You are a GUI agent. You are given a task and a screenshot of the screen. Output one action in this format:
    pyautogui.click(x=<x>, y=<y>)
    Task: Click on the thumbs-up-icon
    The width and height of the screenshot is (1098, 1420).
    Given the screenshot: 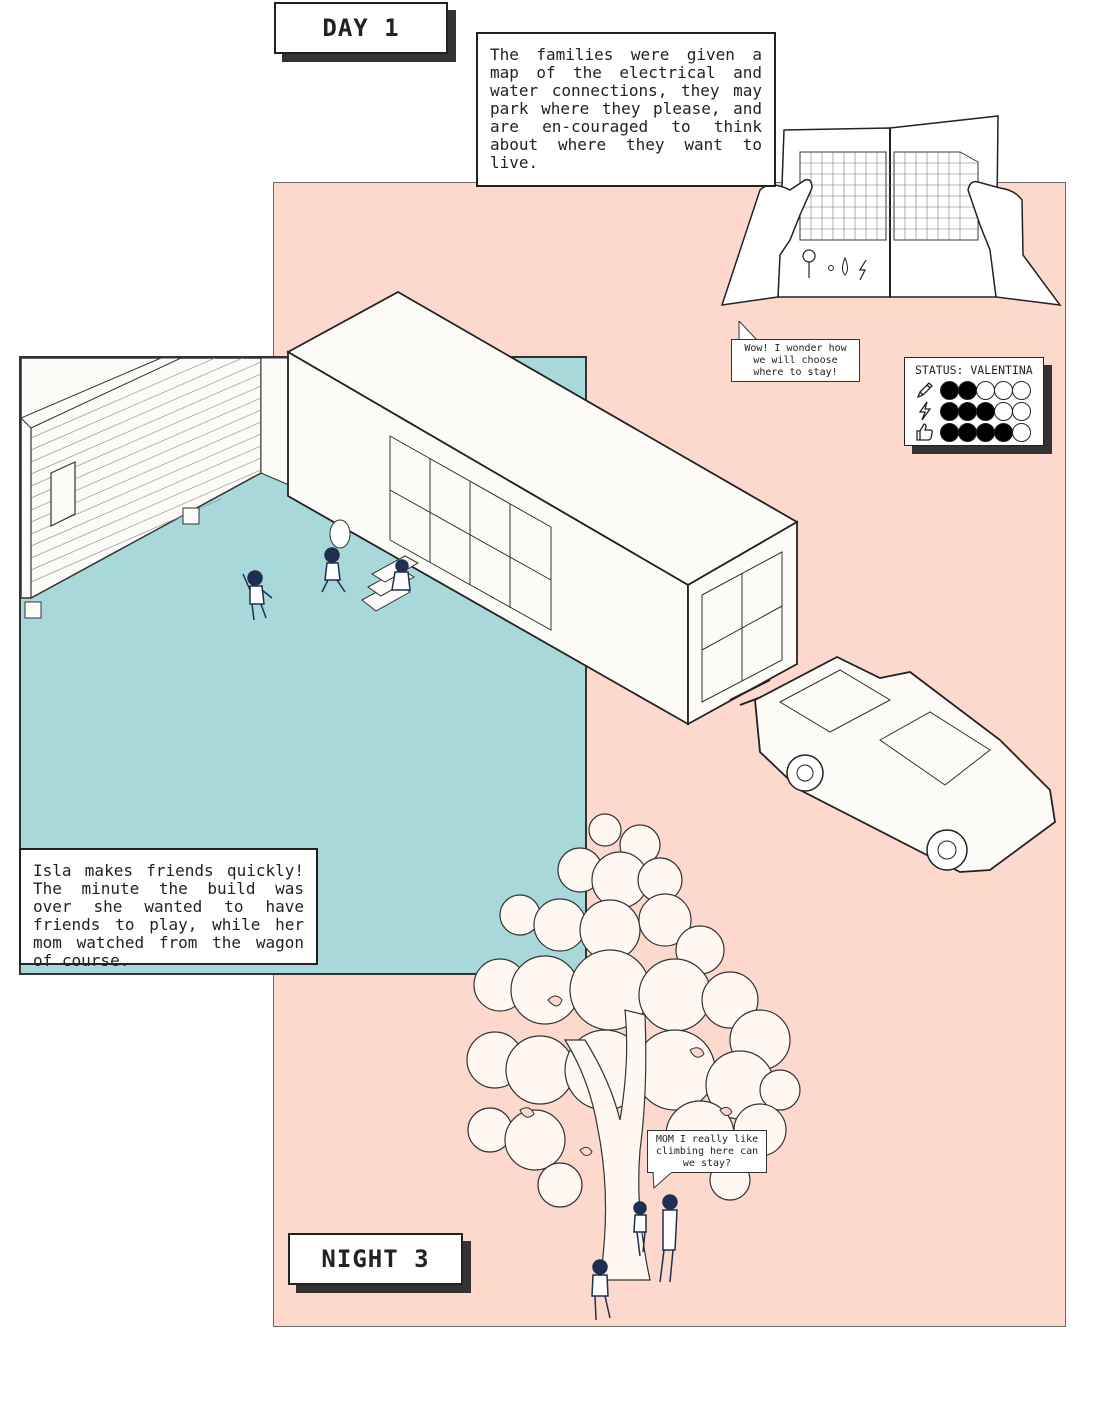 What is the action you would take?
    pyautogui.click(x=924, y=432)
    